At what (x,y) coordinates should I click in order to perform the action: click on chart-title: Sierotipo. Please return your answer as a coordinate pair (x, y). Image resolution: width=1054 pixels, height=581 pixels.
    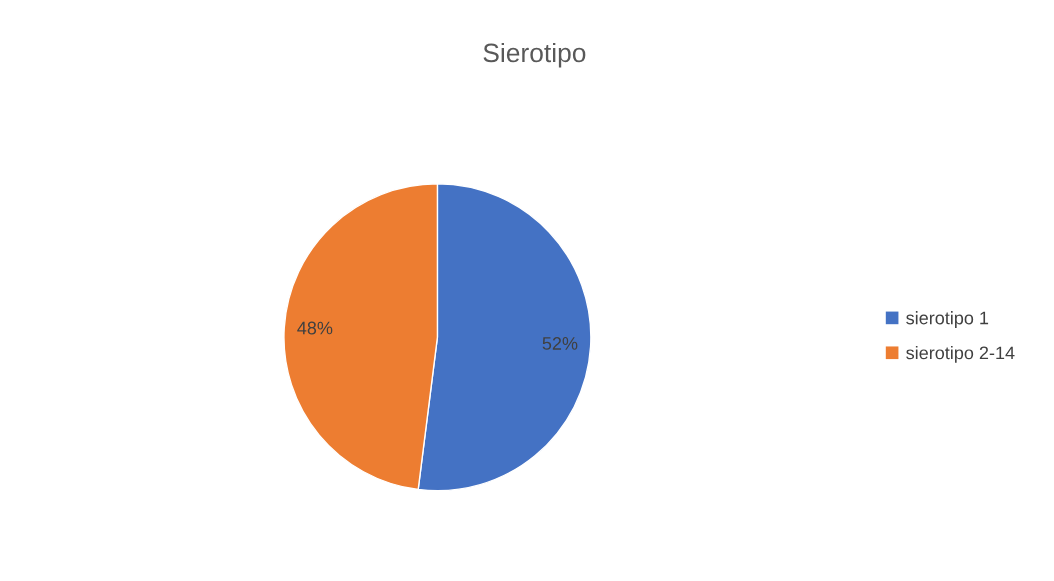
    Looking at the image, I should click on (534, 55).